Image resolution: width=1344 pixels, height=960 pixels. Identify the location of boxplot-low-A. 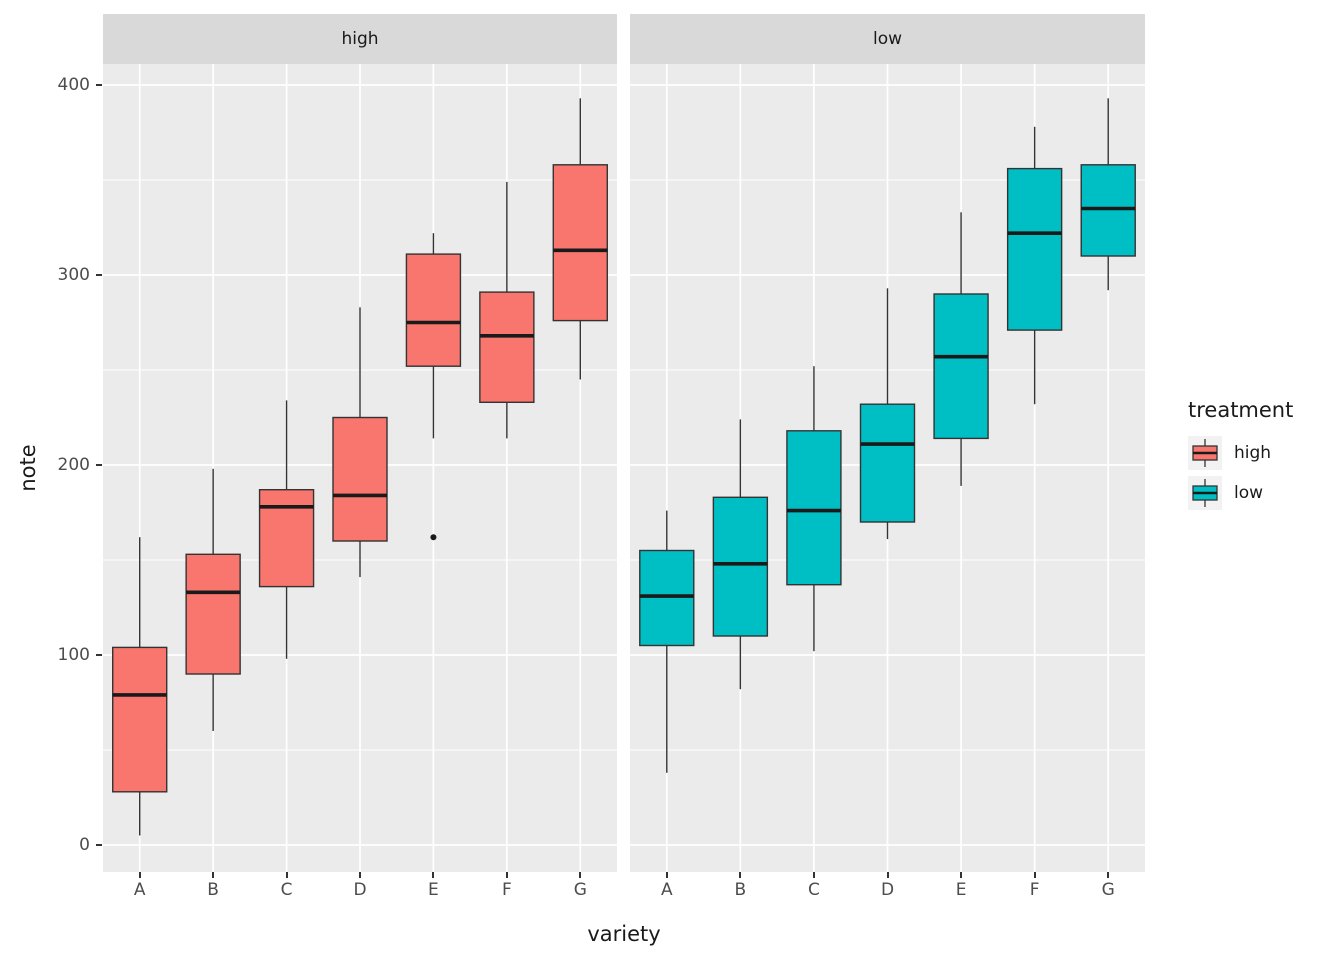
(667, 641).